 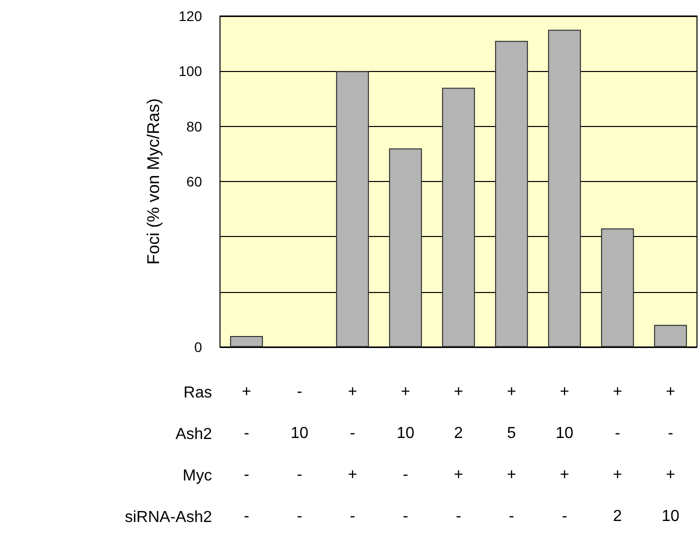 What do you see at coordinates (198, 393) in the screenshot?
I see `text: Ras` at bounding box center [198, 393].